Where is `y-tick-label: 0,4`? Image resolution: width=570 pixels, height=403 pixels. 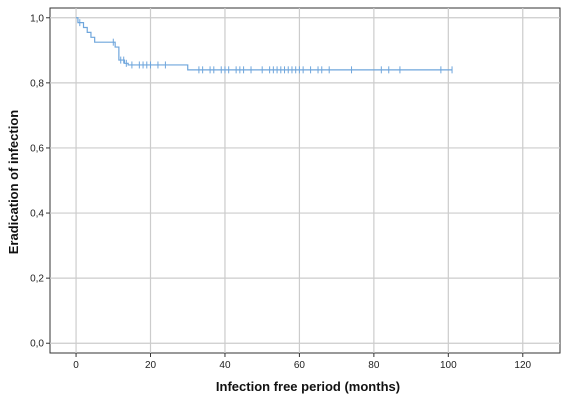 y-tick-label: 0,4 is located at coordinates (37, 214).